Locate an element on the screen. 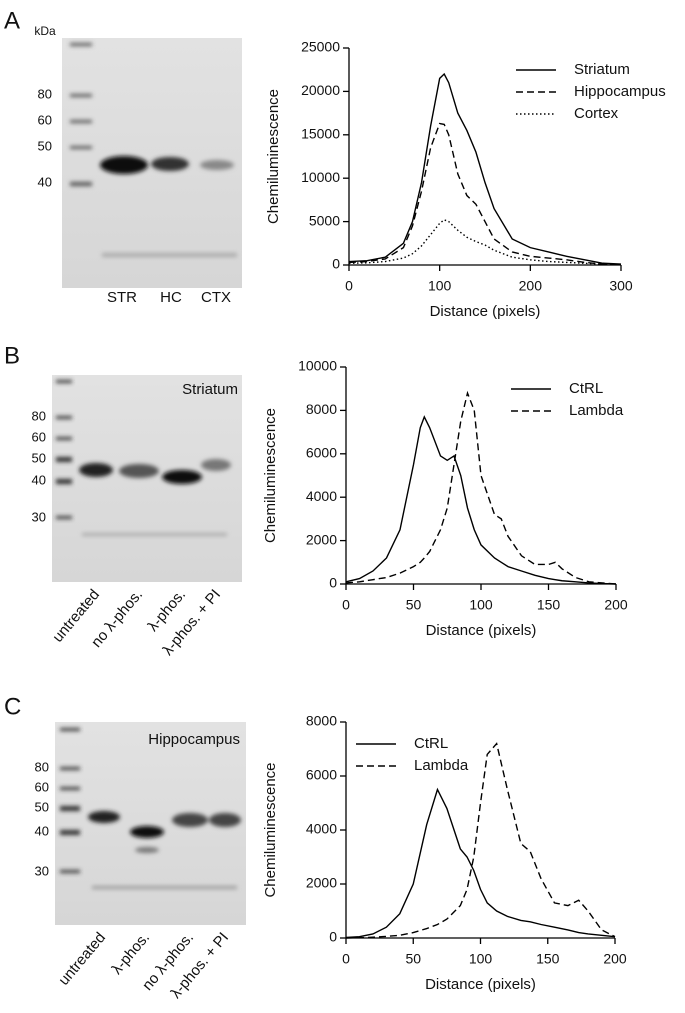 The image size is (685, 1013). legend-label: Cortex is located at coordinates (596, 113).